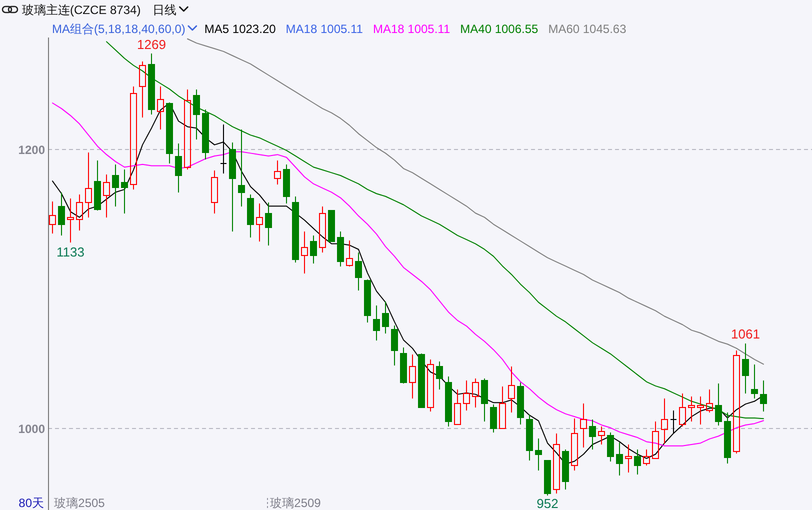 Image resolution: width=812 pixels, height=510 pixels. Describe the element at coordinates (745, 334) in the screenshot. I see `annotation: 1061` at that location.